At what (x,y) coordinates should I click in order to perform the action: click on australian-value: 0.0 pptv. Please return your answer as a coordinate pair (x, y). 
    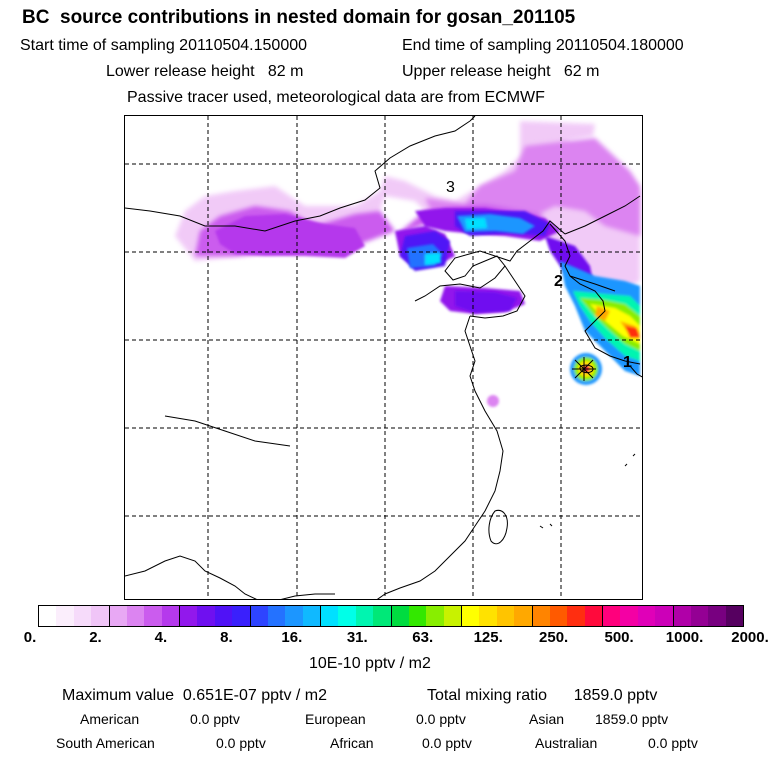
    Looking at the image, I should click on (673, 743).